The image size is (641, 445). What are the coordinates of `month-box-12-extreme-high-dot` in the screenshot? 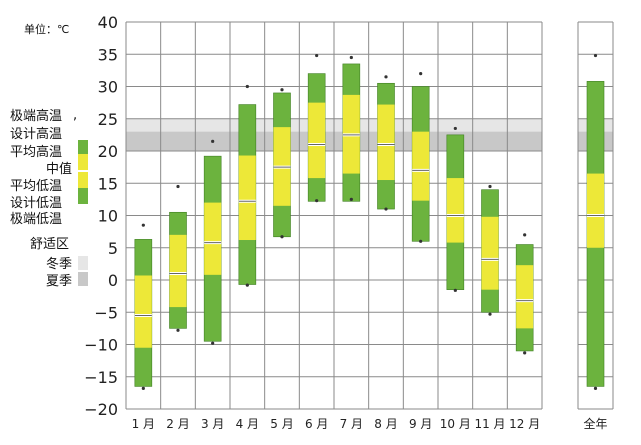 It's located at (525, 235).